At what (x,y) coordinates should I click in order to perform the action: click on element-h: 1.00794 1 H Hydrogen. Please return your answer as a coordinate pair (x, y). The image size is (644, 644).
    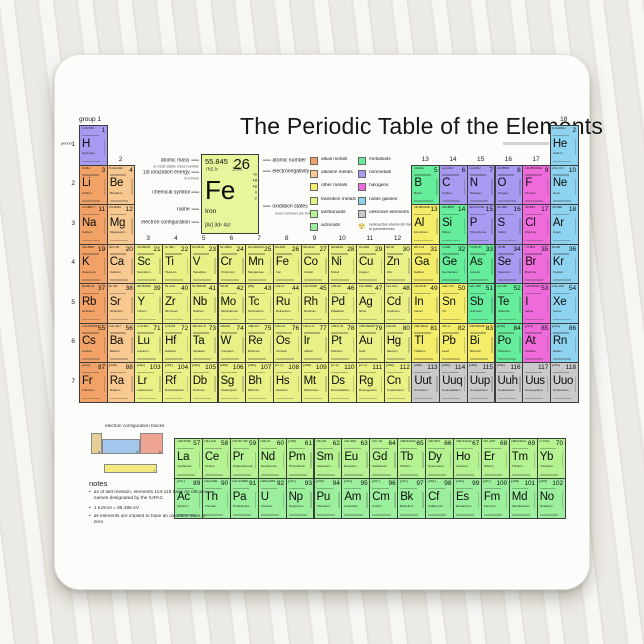
    Looking at the image, I should click on (93, 145).